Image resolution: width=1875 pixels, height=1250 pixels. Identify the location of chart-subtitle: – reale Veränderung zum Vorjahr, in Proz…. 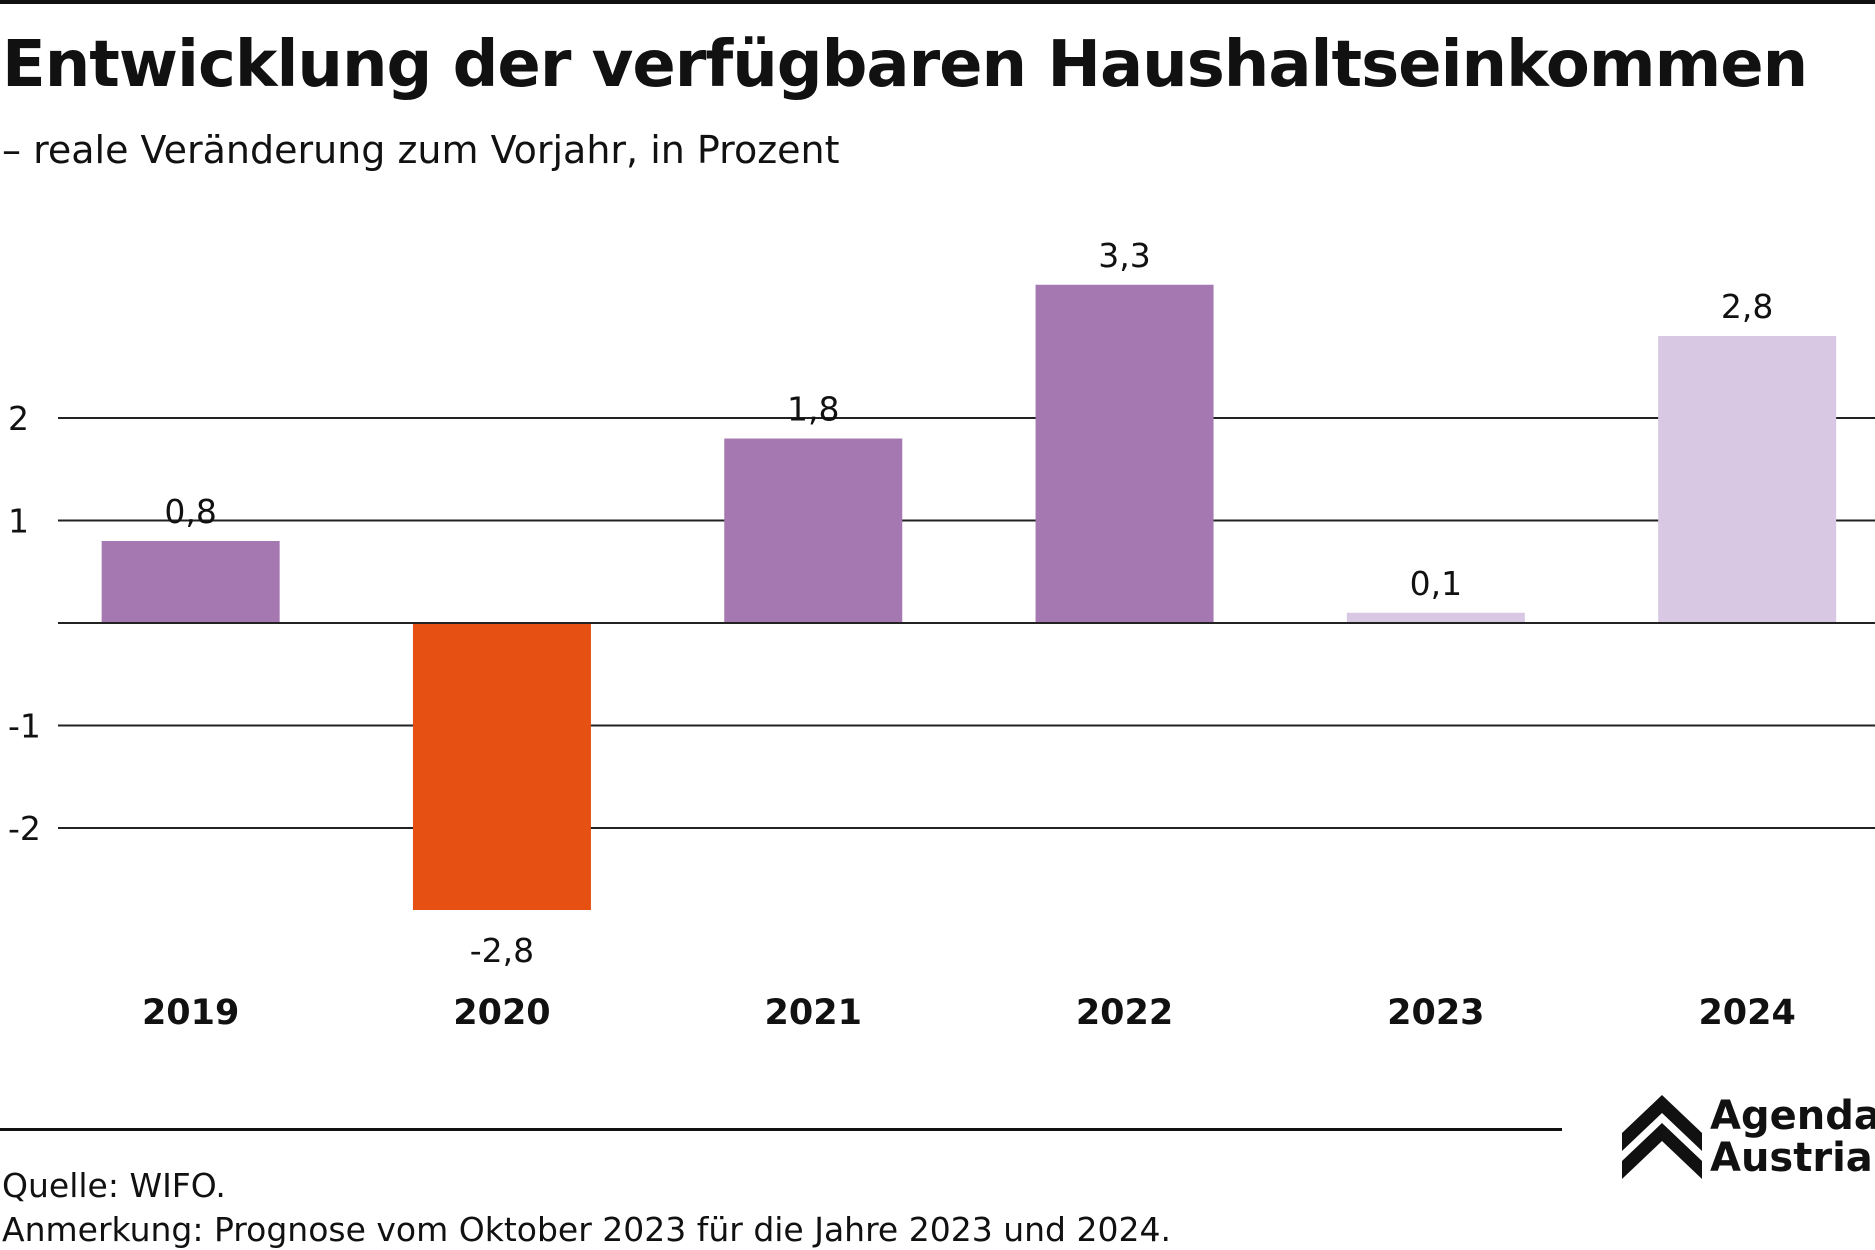
(421, 150).